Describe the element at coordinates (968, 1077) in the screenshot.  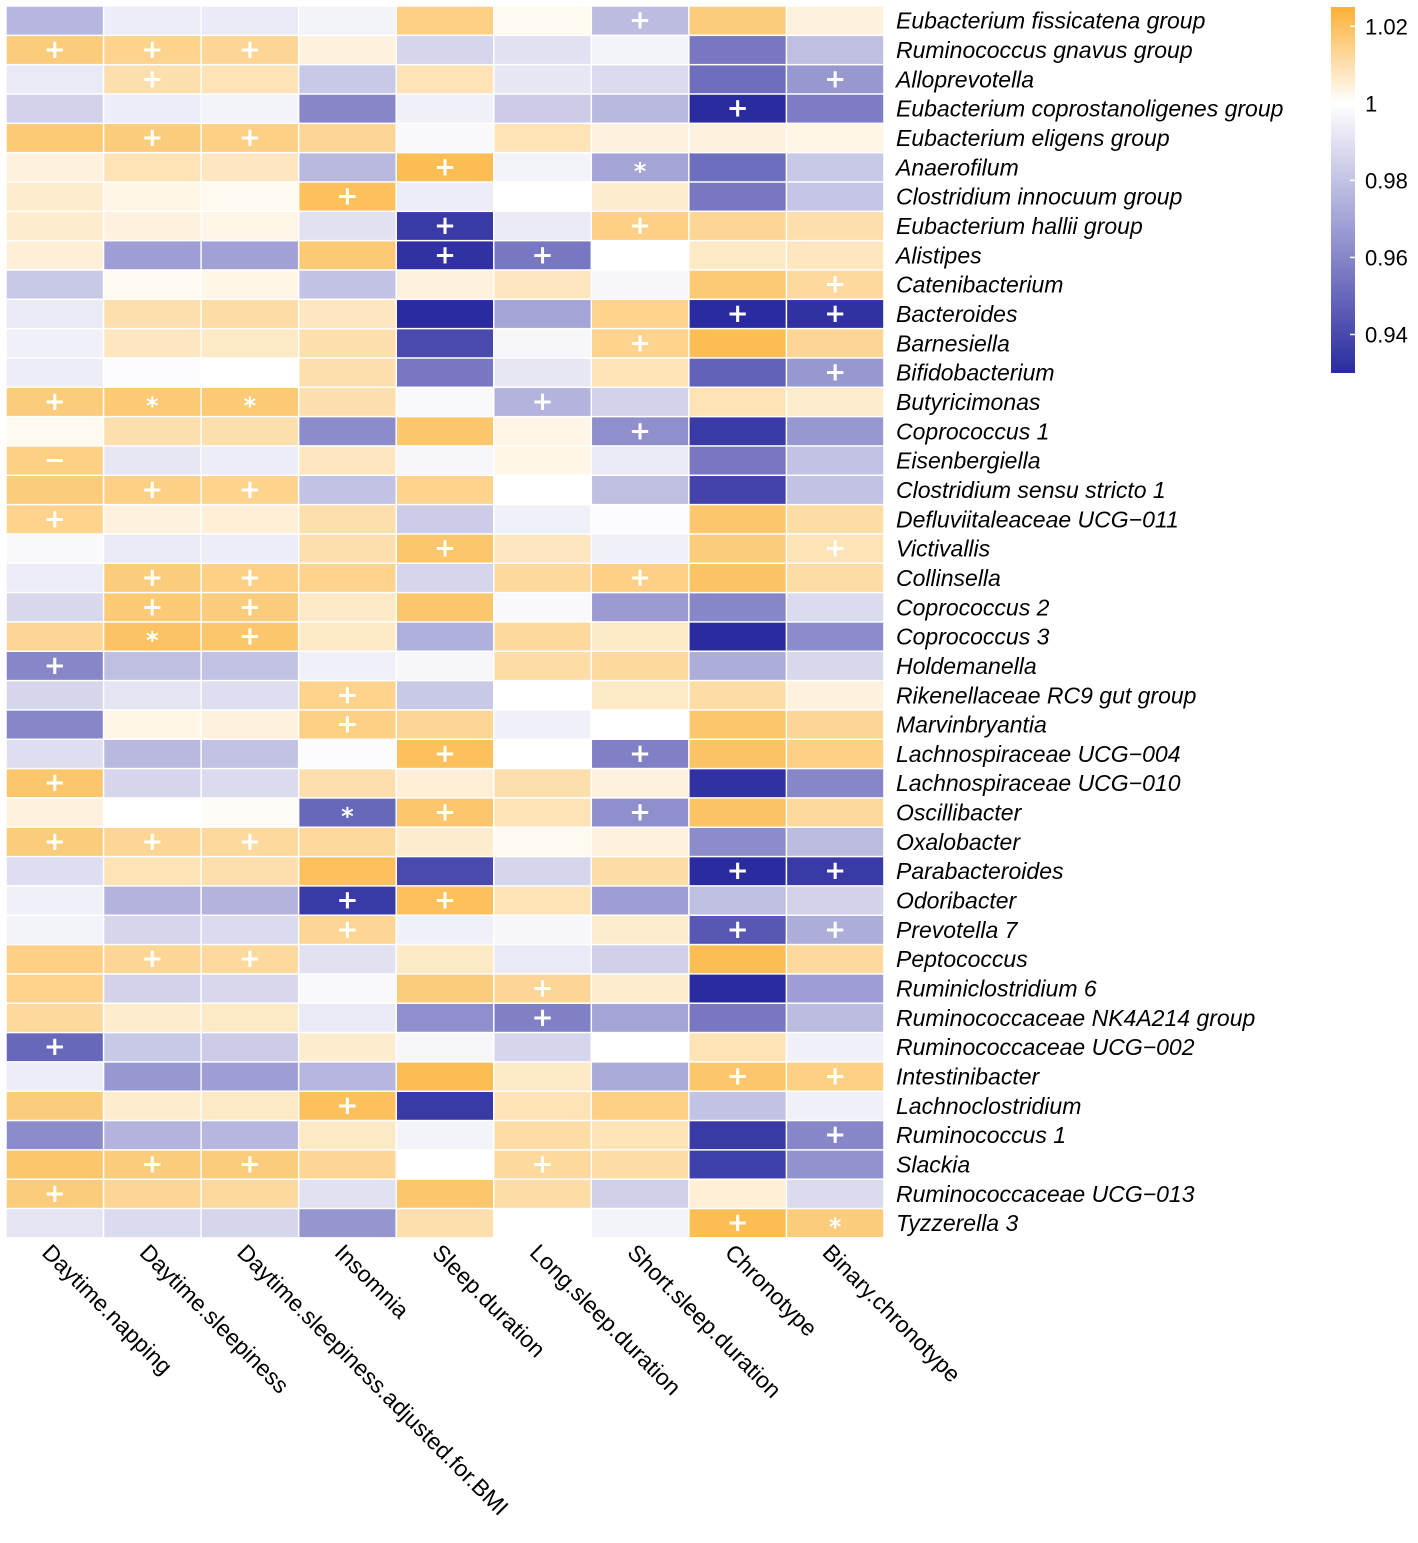
I see `row-label: Intestinibacter` at that location.